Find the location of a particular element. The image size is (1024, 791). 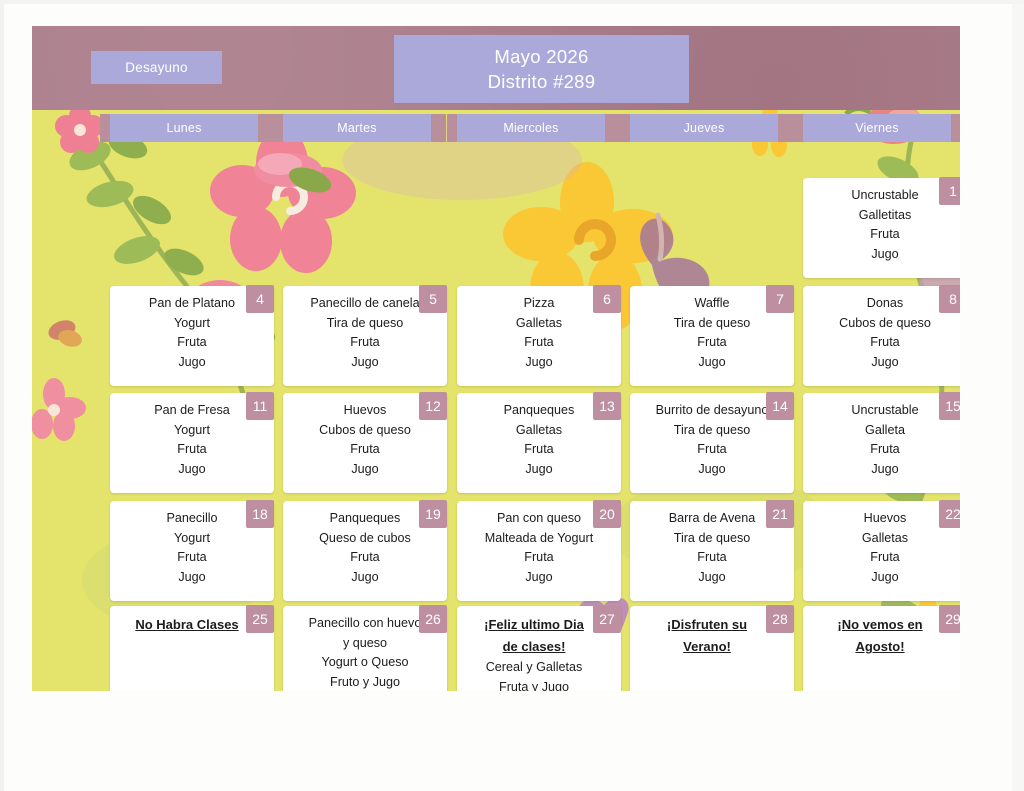

menu-item-list: Huevos Cubos de queso Fruta Jugo is located at coordinates (365, 440).